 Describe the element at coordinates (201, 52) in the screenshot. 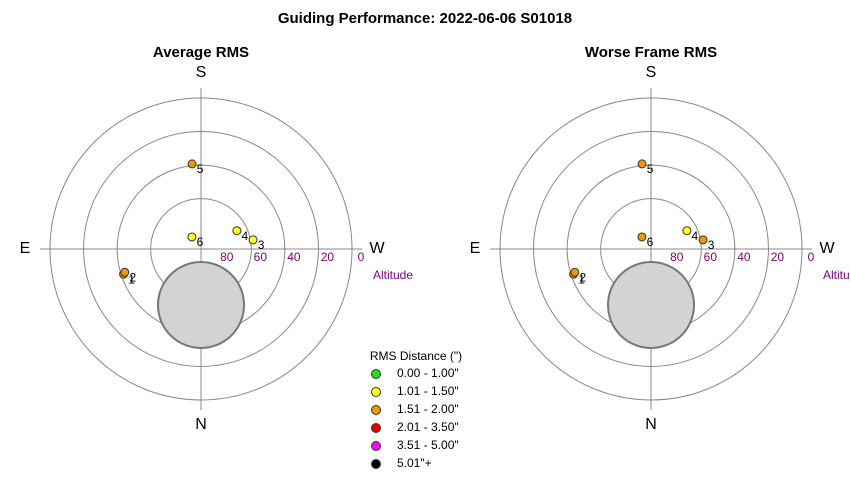

I see `subplot-title: Average RMS` at that location.